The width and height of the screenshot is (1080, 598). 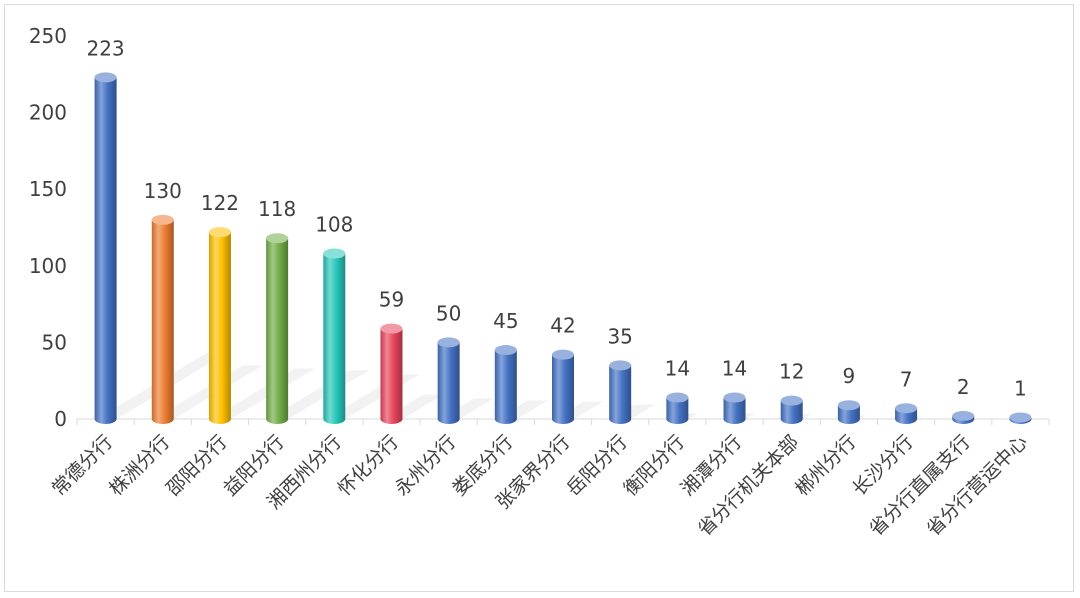 What do you see at coordinates (368, 465) in the screenshot?
I see `x-tick-label-怀化分行: 怀化分行` at bounding box center [368, 465].